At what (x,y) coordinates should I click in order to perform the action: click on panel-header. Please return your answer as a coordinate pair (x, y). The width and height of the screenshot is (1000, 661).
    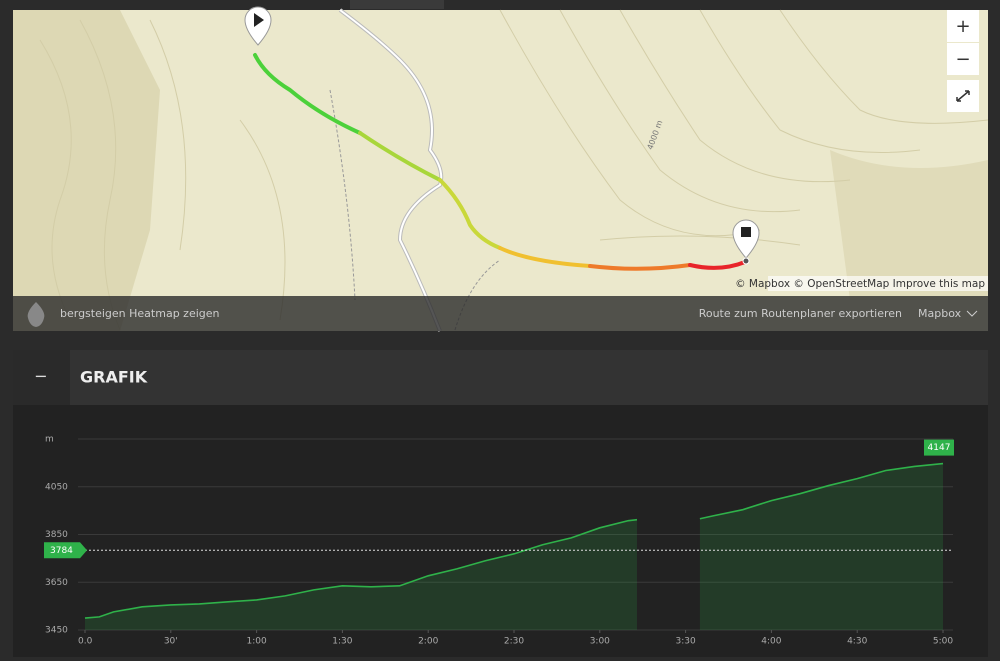
    Looking at the image, I should click on (500, 377).